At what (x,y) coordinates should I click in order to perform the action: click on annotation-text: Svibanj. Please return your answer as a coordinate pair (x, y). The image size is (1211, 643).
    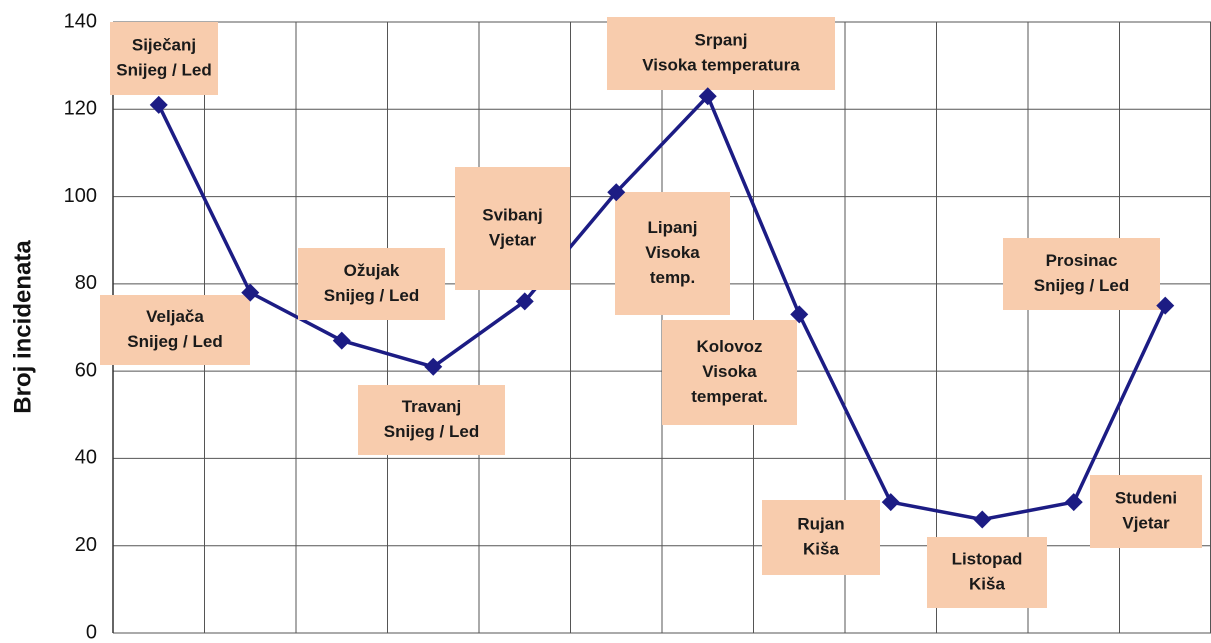
    Looking at the image, I should click on (512, 214).